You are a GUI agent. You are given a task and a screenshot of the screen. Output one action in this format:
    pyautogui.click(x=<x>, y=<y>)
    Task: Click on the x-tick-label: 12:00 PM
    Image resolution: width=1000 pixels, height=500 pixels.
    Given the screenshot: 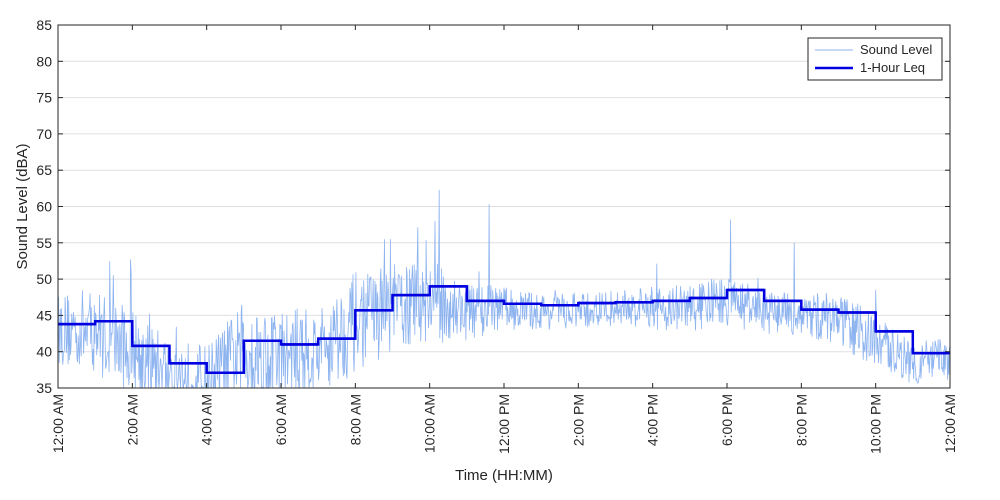 What is the action you would take?
    pyautogui.click(x=504, y=424)
    